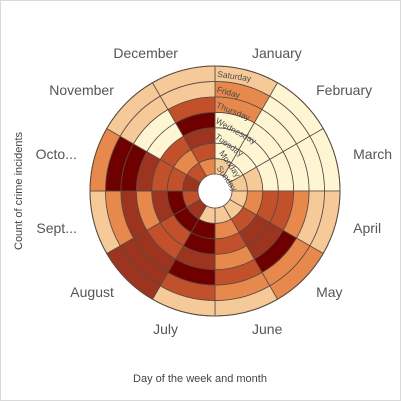  What do you see at coordinates (19, 191) in the screenshot?
I see `y-axis-title: Count of crime incidents` at bounding box center [19, 191].